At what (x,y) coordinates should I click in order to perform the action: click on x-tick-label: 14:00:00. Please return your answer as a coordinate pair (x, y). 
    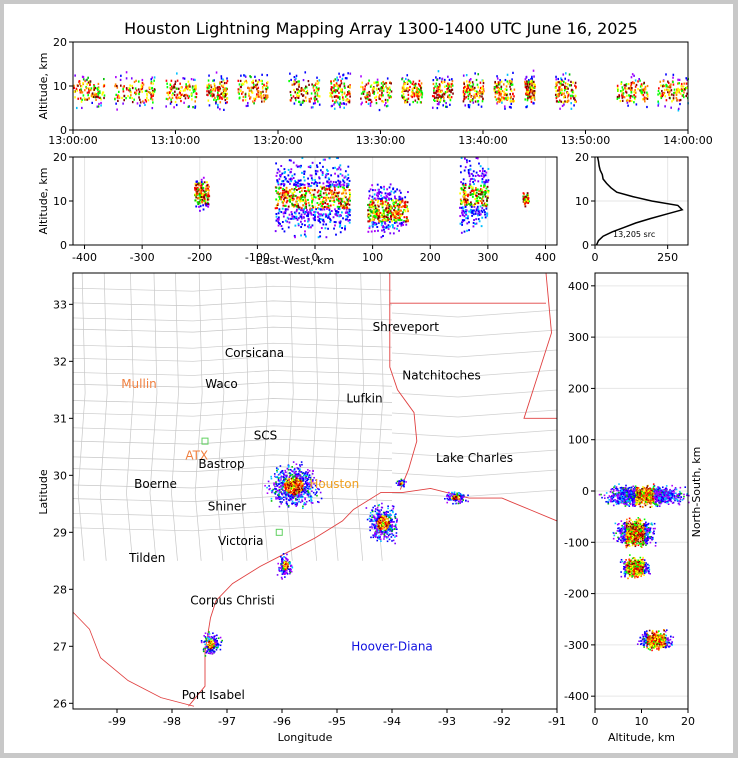
    Looking at the image, I should click on (687, 140).